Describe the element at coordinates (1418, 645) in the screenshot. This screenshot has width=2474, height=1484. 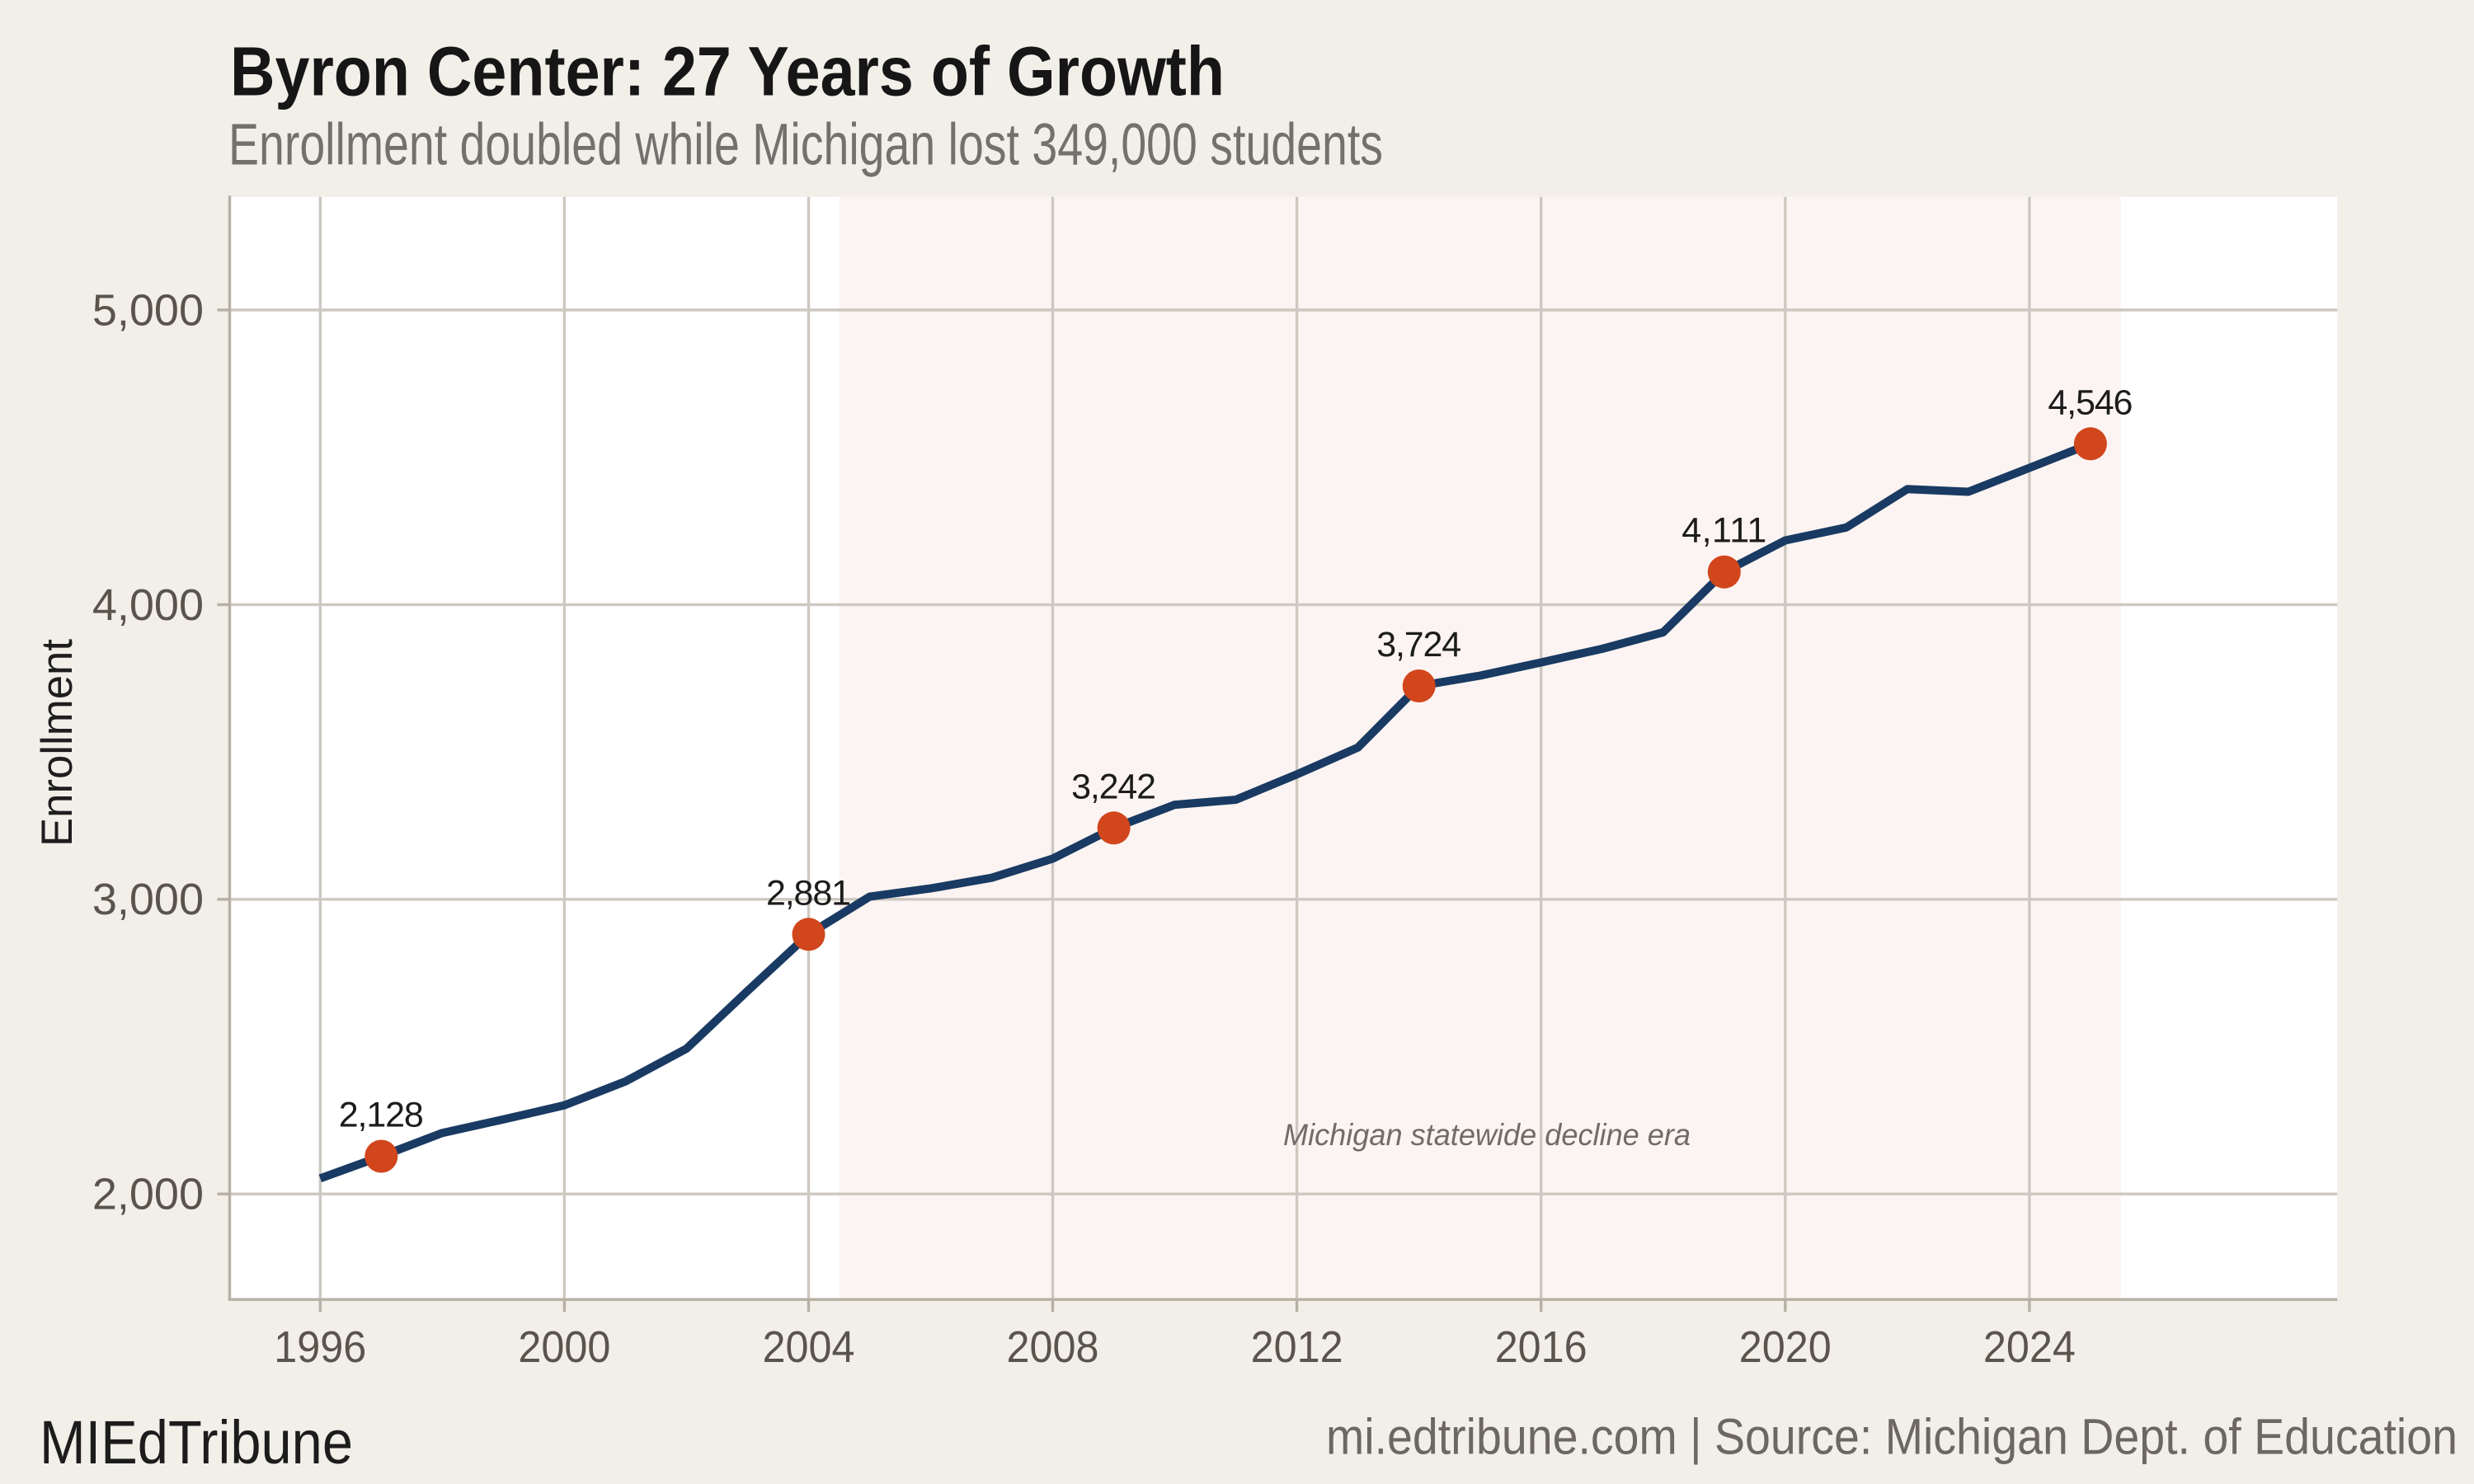
I see `svg-text: 3,724` at that location.